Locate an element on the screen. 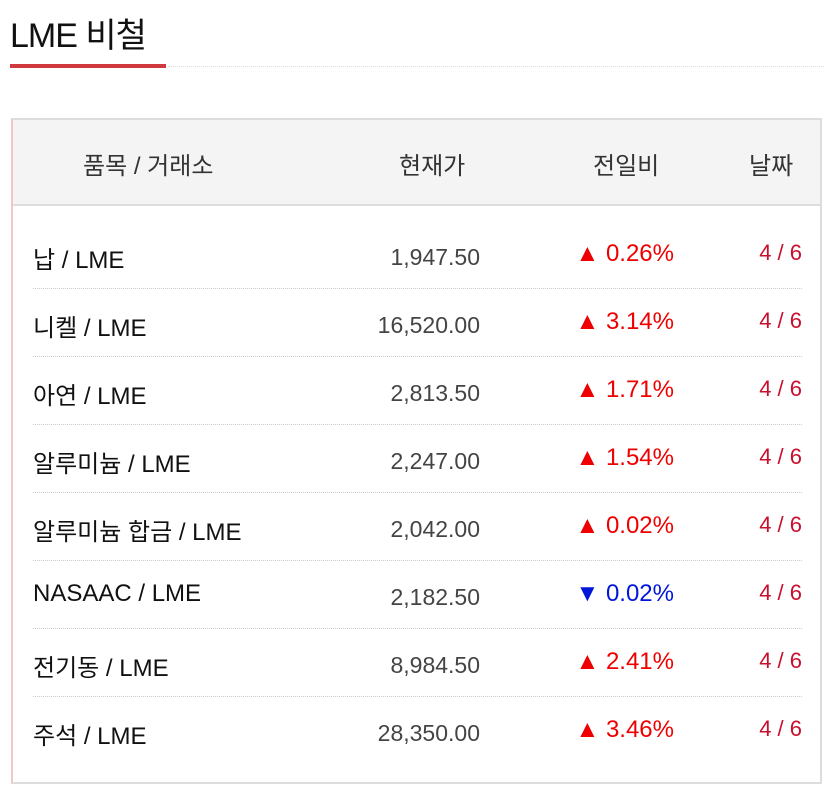 Image resolution: width=834 pixels, height=796 pixels. table-row: 납 / LME 1,947.50 ▲ 0.26% 4 / 6 is located at coordinates (417, 254).